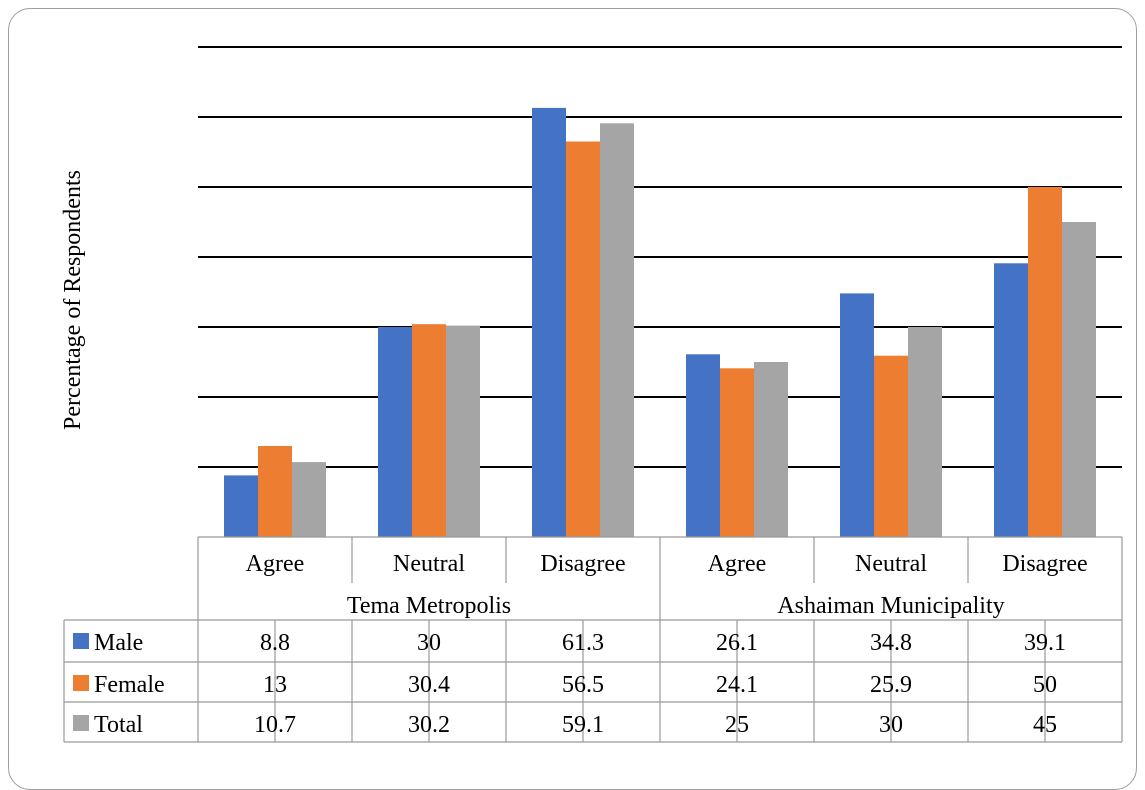 The width and height of the screenshot is (1145, 790). I want to click on table-value: 10.7, so click(275, 725).